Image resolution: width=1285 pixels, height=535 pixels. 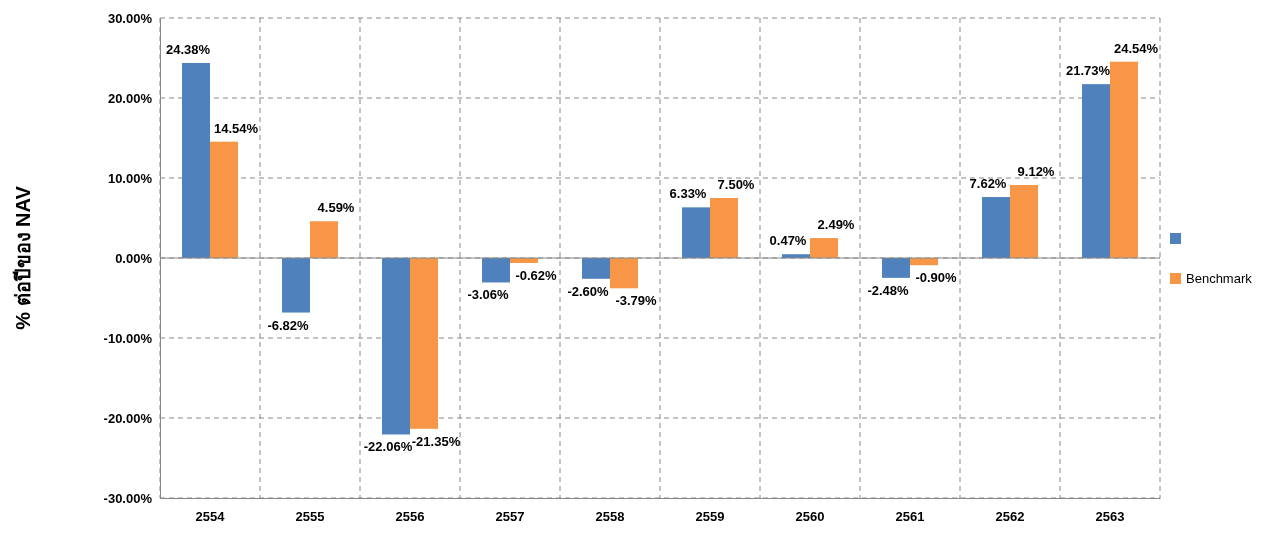 I want to click on x-tick-label: 2563, so click(x=1110, y=517).